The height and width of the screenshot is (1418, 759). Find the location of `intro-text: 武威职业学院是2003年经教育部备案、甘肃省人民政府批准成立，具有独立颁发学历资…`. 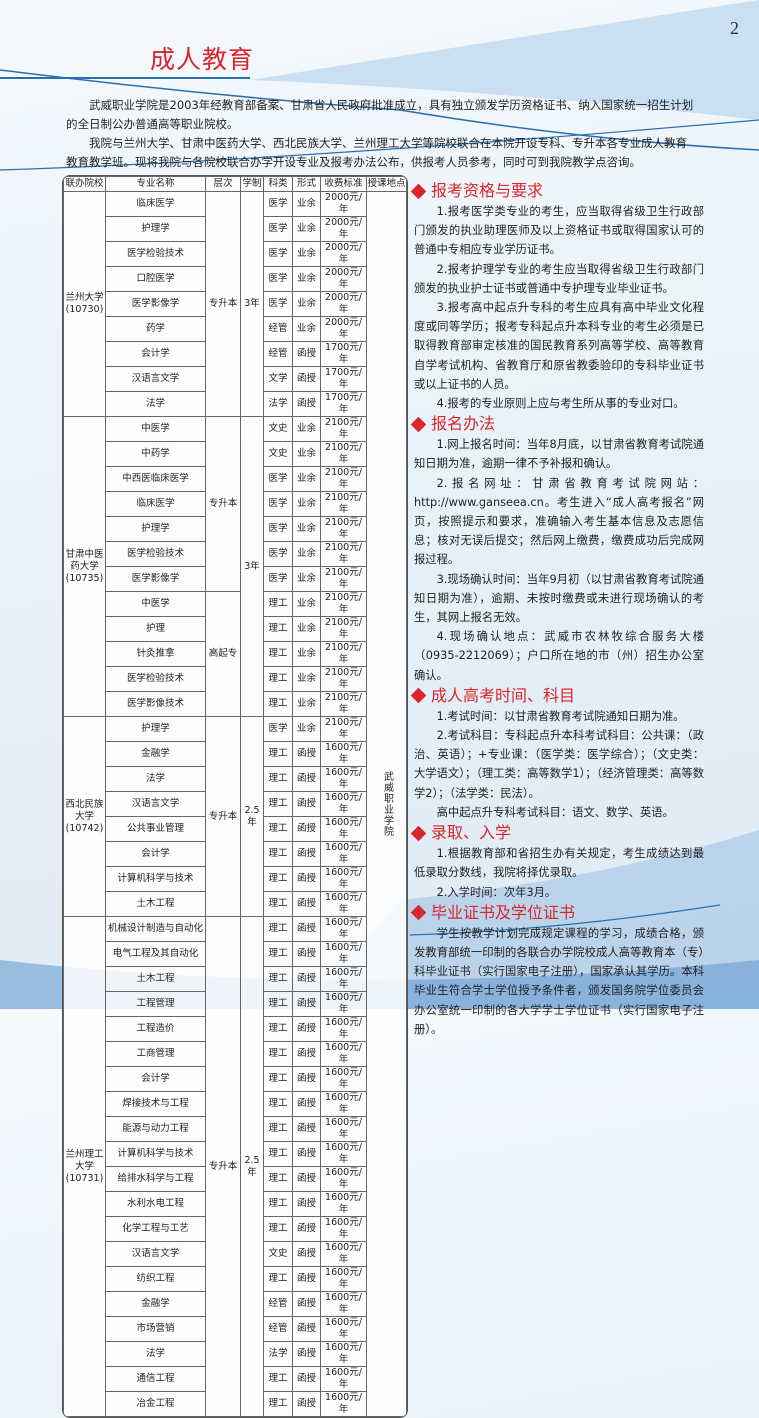

intro-text: 武威职业学院是2003年经教育部备案、甘肃省人民政府批准成立，具有独立颁发学历资… is located at coordinates (382, 134).